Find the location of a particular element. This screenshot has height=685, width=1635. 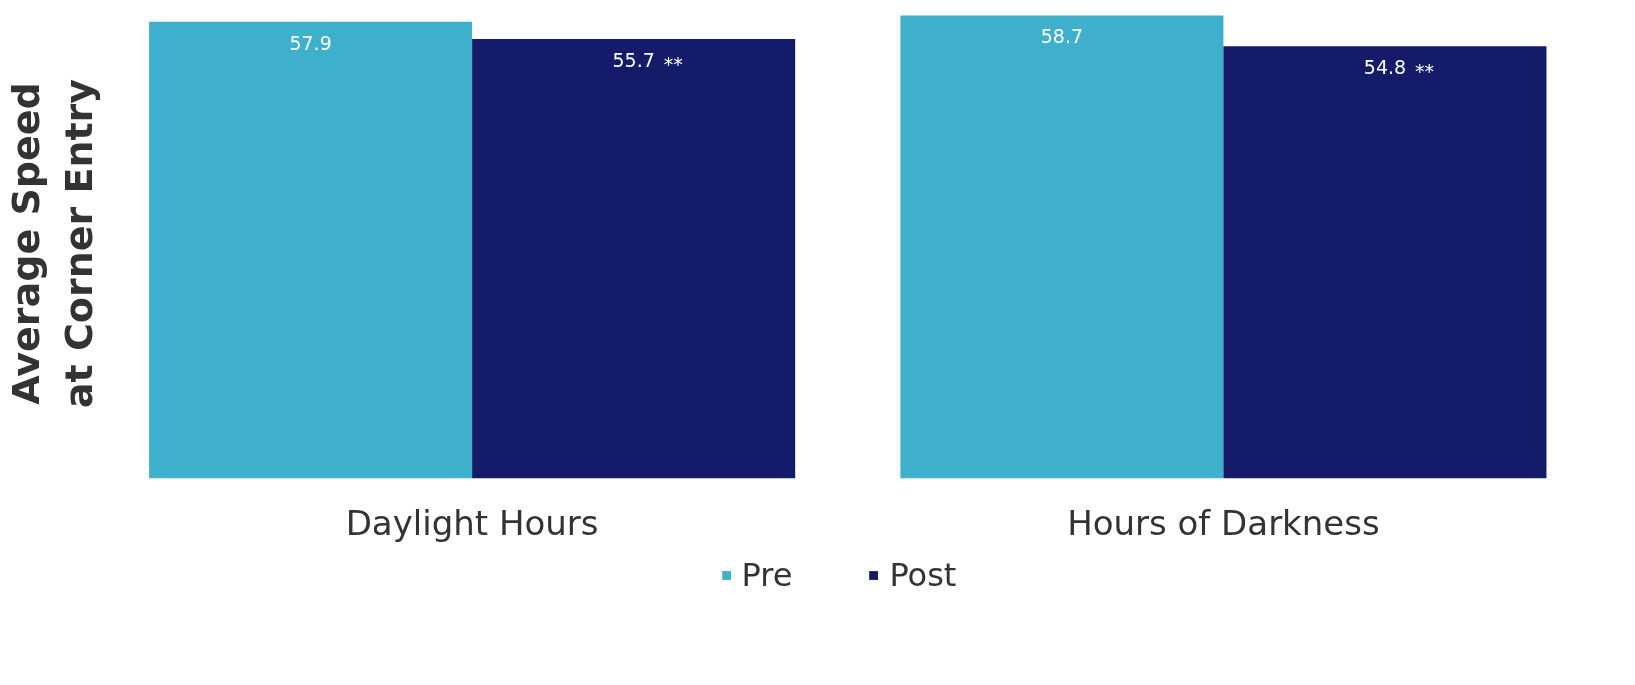

legend-label: Pre is located at coordinates (767, 575).